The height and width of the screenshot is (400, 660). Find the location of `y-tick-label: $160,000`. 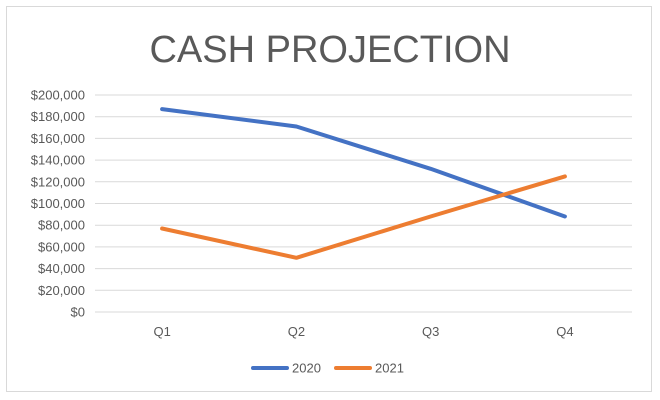

y-tick-label: $160,000 is located at coordinates (58, 138).